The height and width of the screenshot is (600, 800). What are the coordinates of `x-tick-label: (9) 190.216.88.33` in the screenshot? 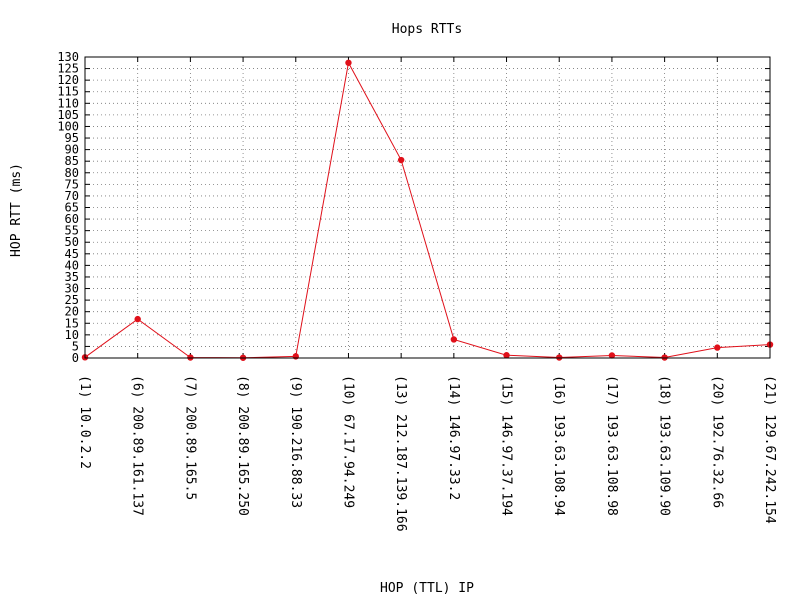 It's located at (295, 441).